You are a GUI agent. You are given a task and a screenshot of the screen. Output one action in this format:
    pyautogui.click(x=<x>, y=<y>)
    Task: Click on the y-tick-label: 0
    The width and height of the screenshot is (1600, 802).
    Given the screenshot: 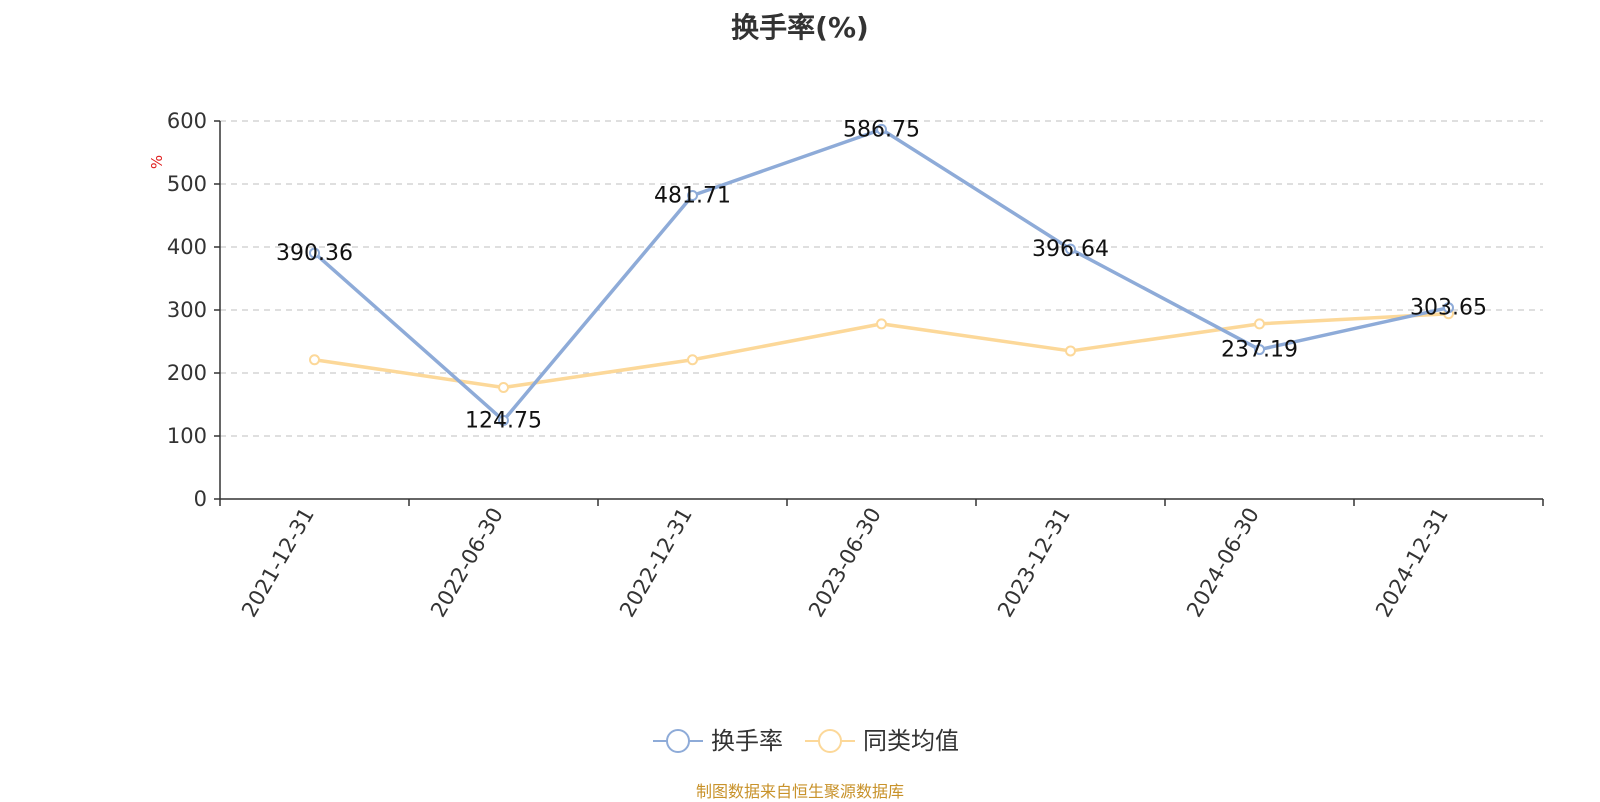 What is the action you would take?
    pyautogui.click(x=200, y=499)
    